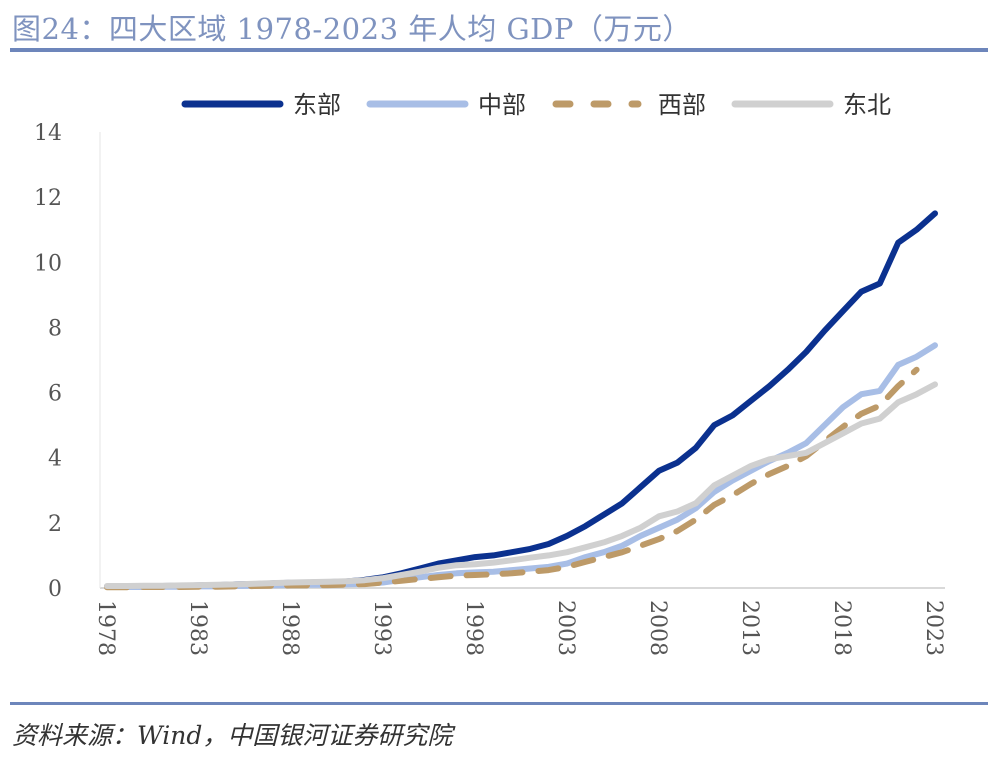 Image resolution: width=1000 pixels, height=762 pixels. I want to click on source-note: 资料来源：Wind，中国银河证券研究院, so click(232, 735).